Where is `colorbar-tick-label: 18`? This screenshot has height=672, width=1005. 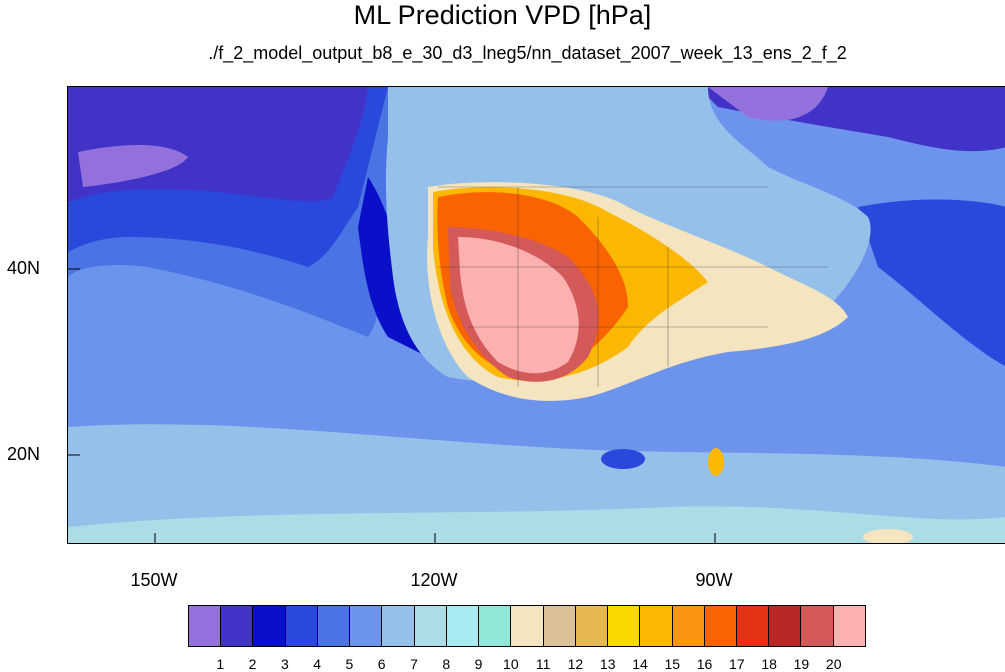
colorbar-tick-label: 18 is located at coordinates (769, 664).